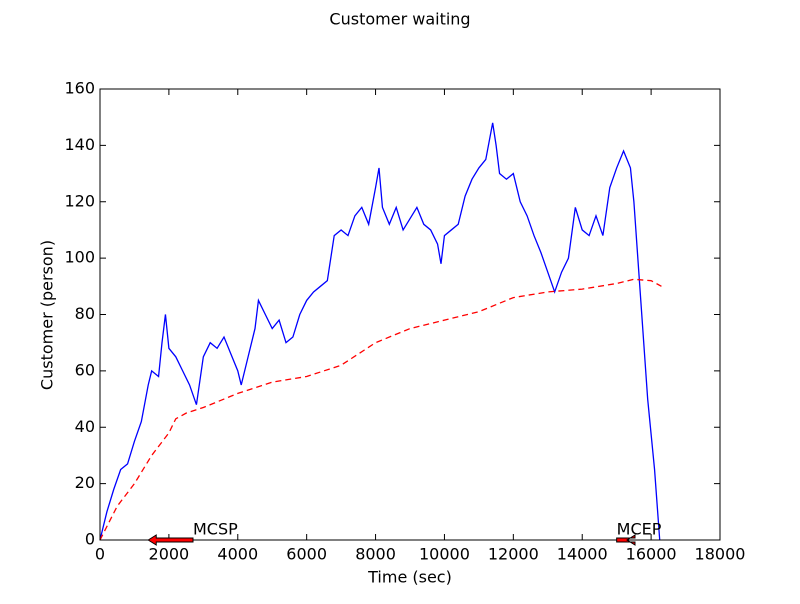 This screenshot has width=800, height=604. What do you see at coordinates (79, 88) in the screenshot?
I see `y-tick-label: 160` at bounding box center [79, 88].